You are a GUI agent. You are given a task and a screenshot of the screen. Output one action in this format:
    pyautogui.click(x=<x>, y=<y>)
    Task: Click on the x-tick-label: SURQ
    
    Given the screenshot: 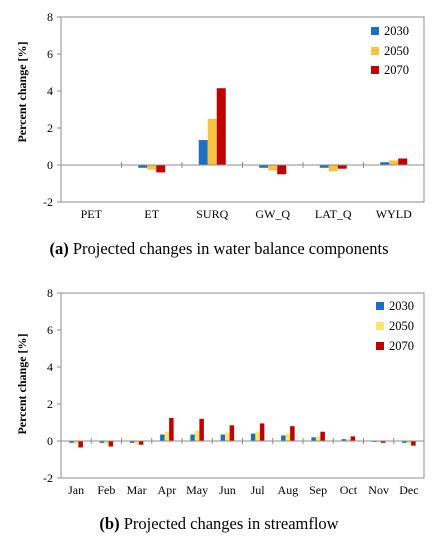 What is the action you would take?
    pyautogui.click(x=212, y=214)
    